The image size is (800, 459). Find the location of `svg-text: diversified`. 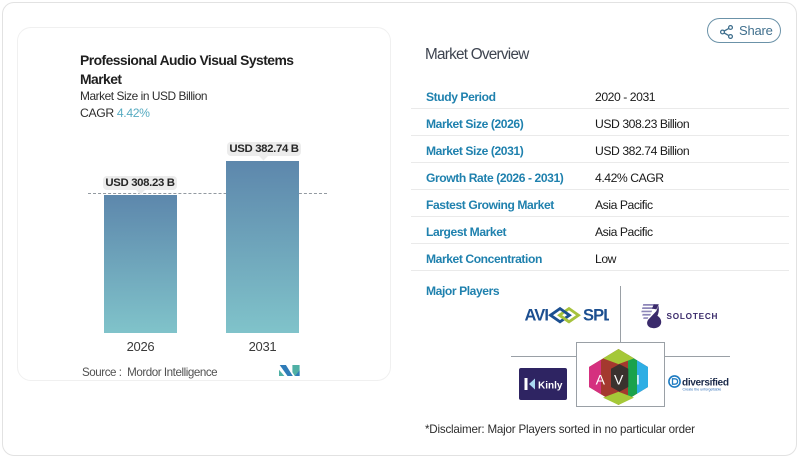

svg-text: diversified is located at coordinates (705, 383).